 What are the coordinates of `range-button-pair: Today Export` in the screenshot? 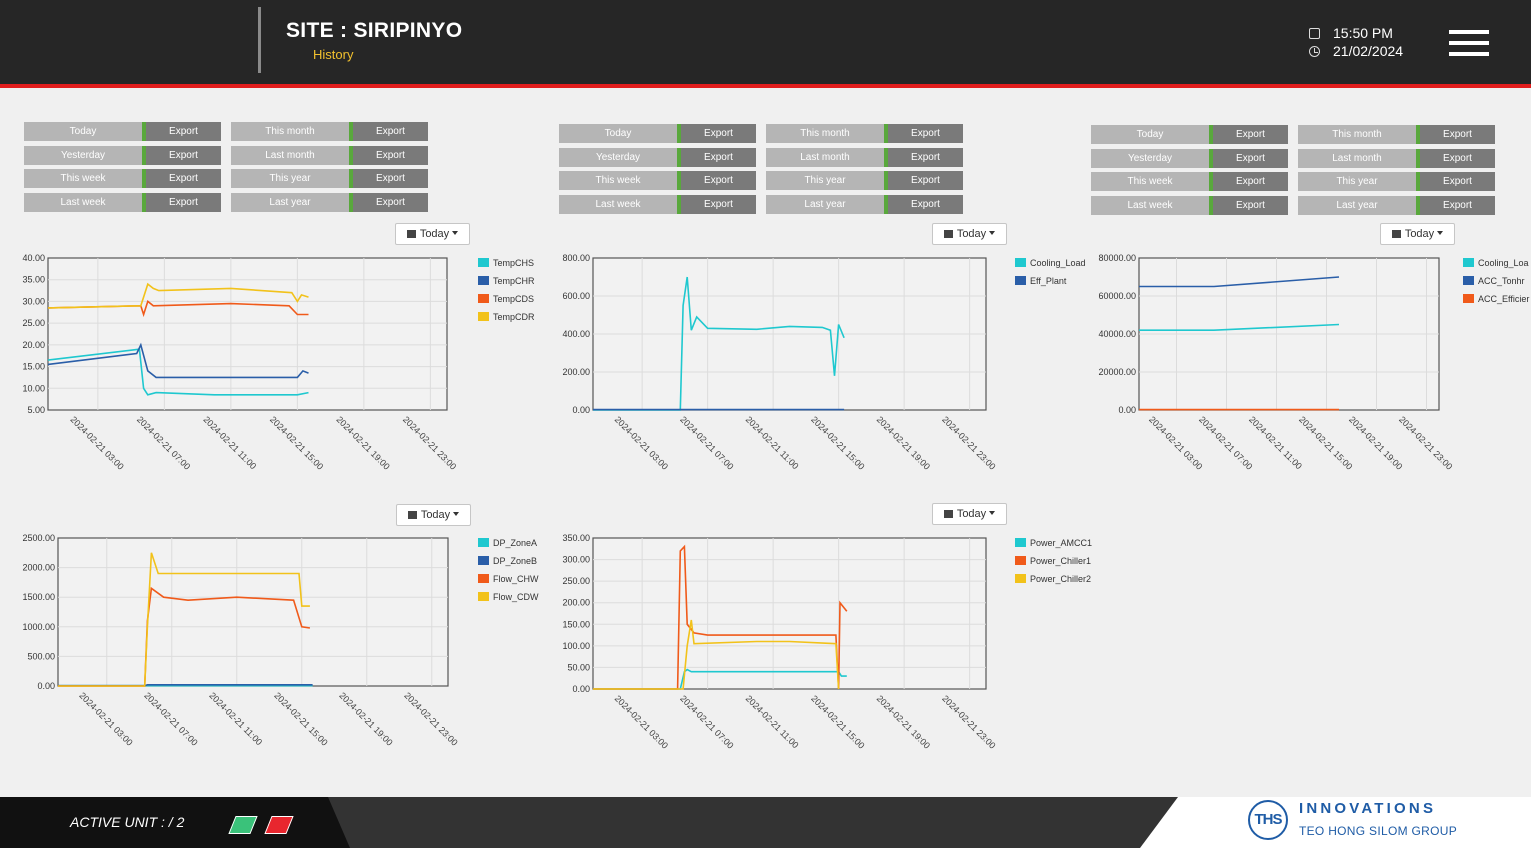 It's located at (657, 133).